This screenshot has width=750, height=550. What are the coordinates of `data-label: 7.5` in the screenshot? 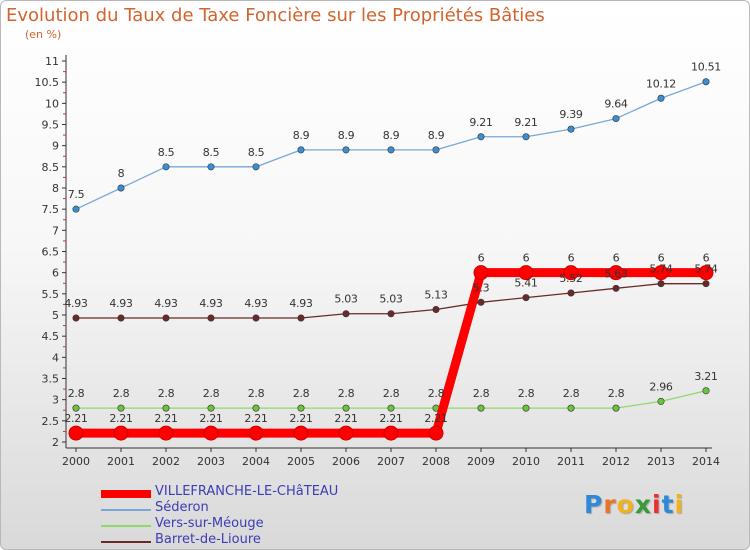 It's located at (76, 194).